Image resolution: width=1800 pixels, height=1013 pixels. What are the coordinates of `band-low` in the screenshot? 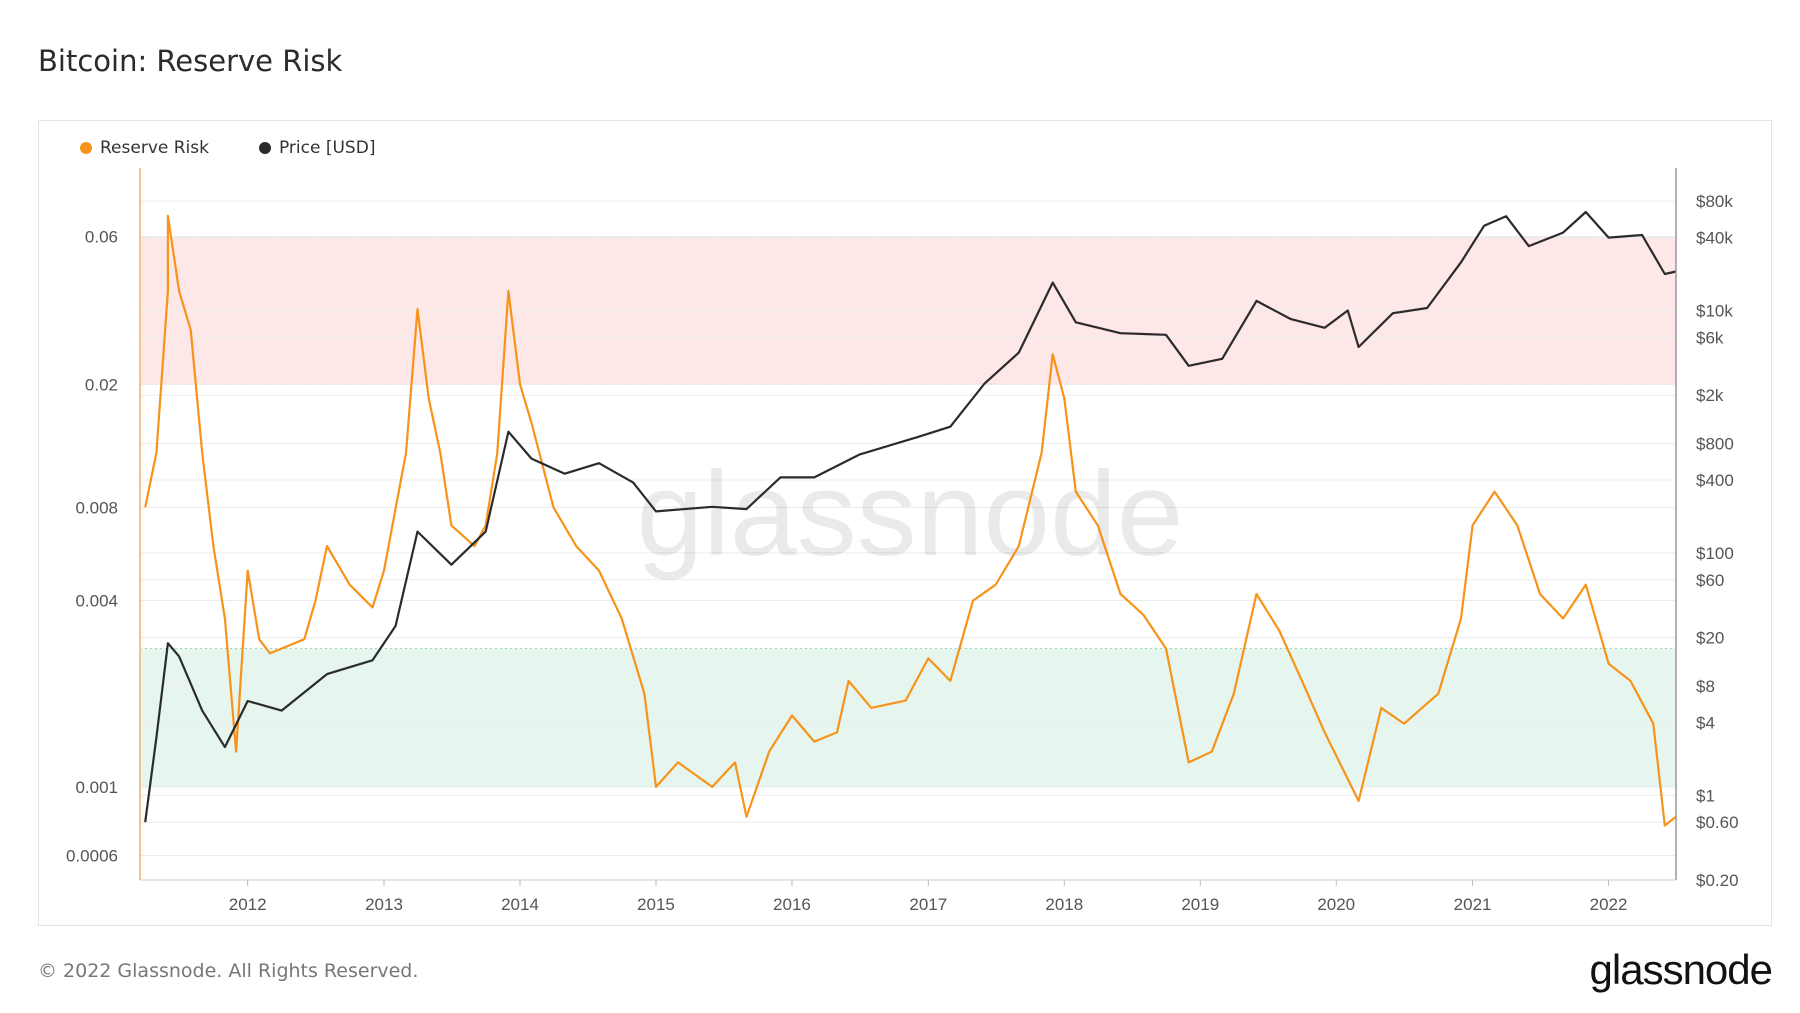 It's located at (908, 717).